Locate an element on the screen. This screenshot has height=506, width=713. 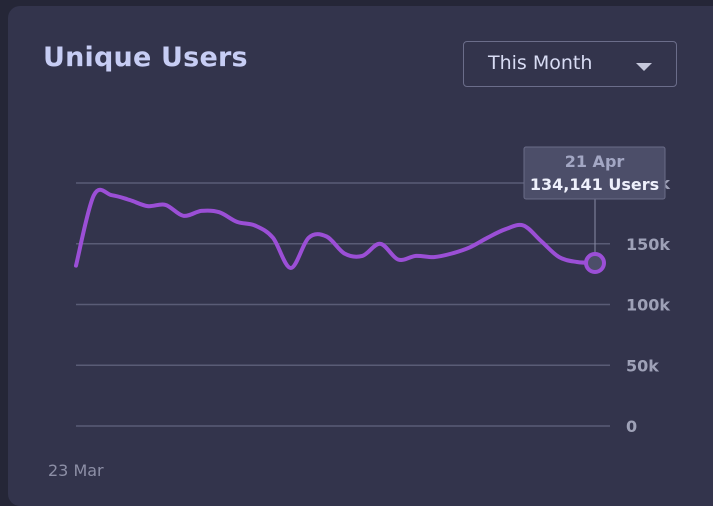
y-tick-label: 100k is located at coordinates (648, 305).